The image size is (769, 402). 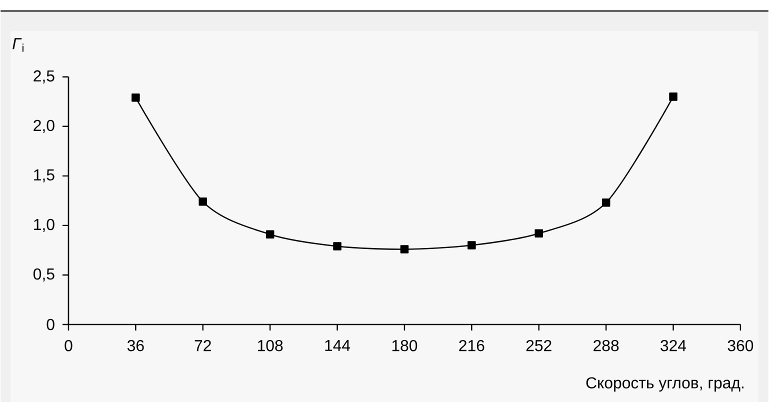 What do you see at coordinates (44, 225) in the screenshot?
I see `y-tick-label: 1,0` at bounding box center [44, 225].